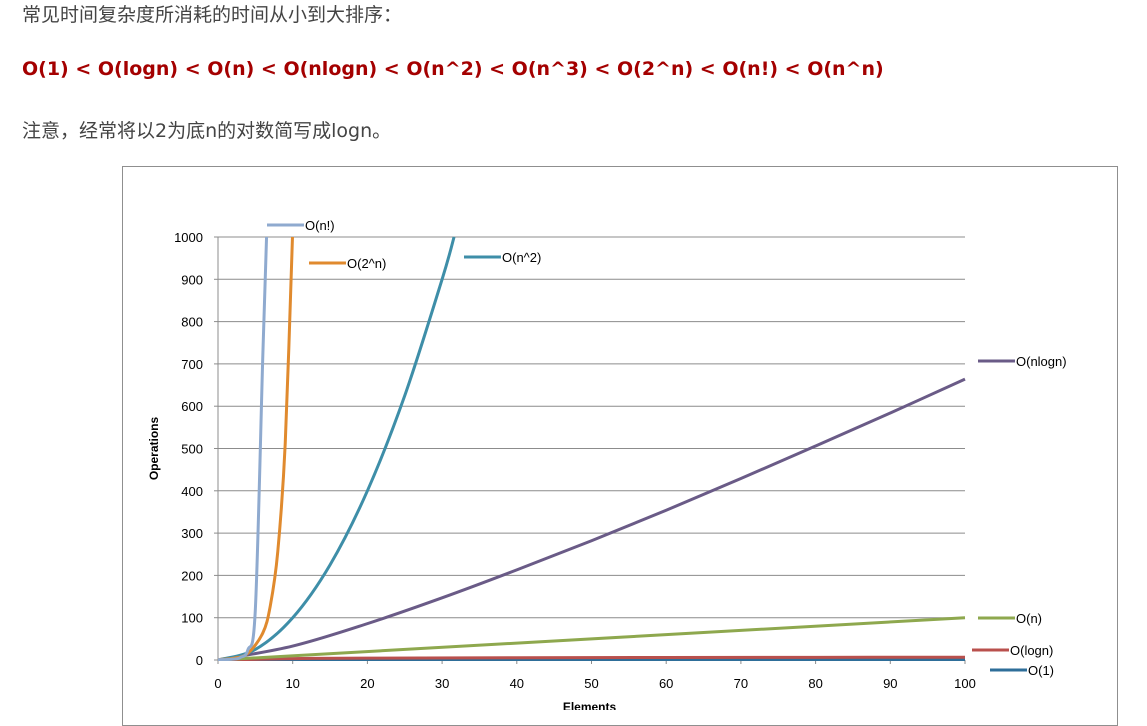  Describe the element at coordinates (591, 683) in the screenshot. I see `x-tick-label: 50` at that location.